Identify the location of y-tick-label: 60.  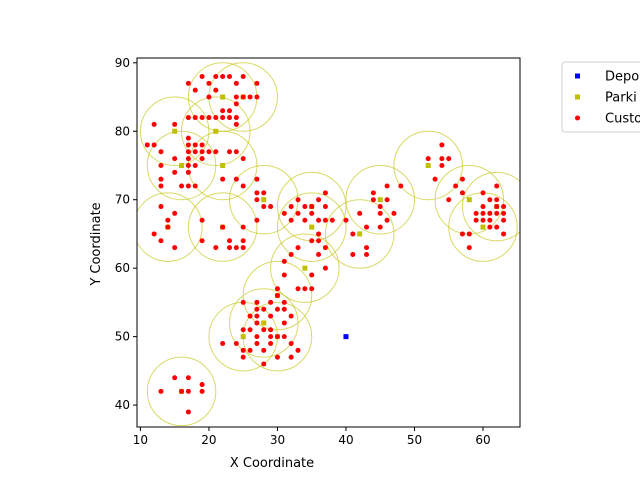
(122, 268).